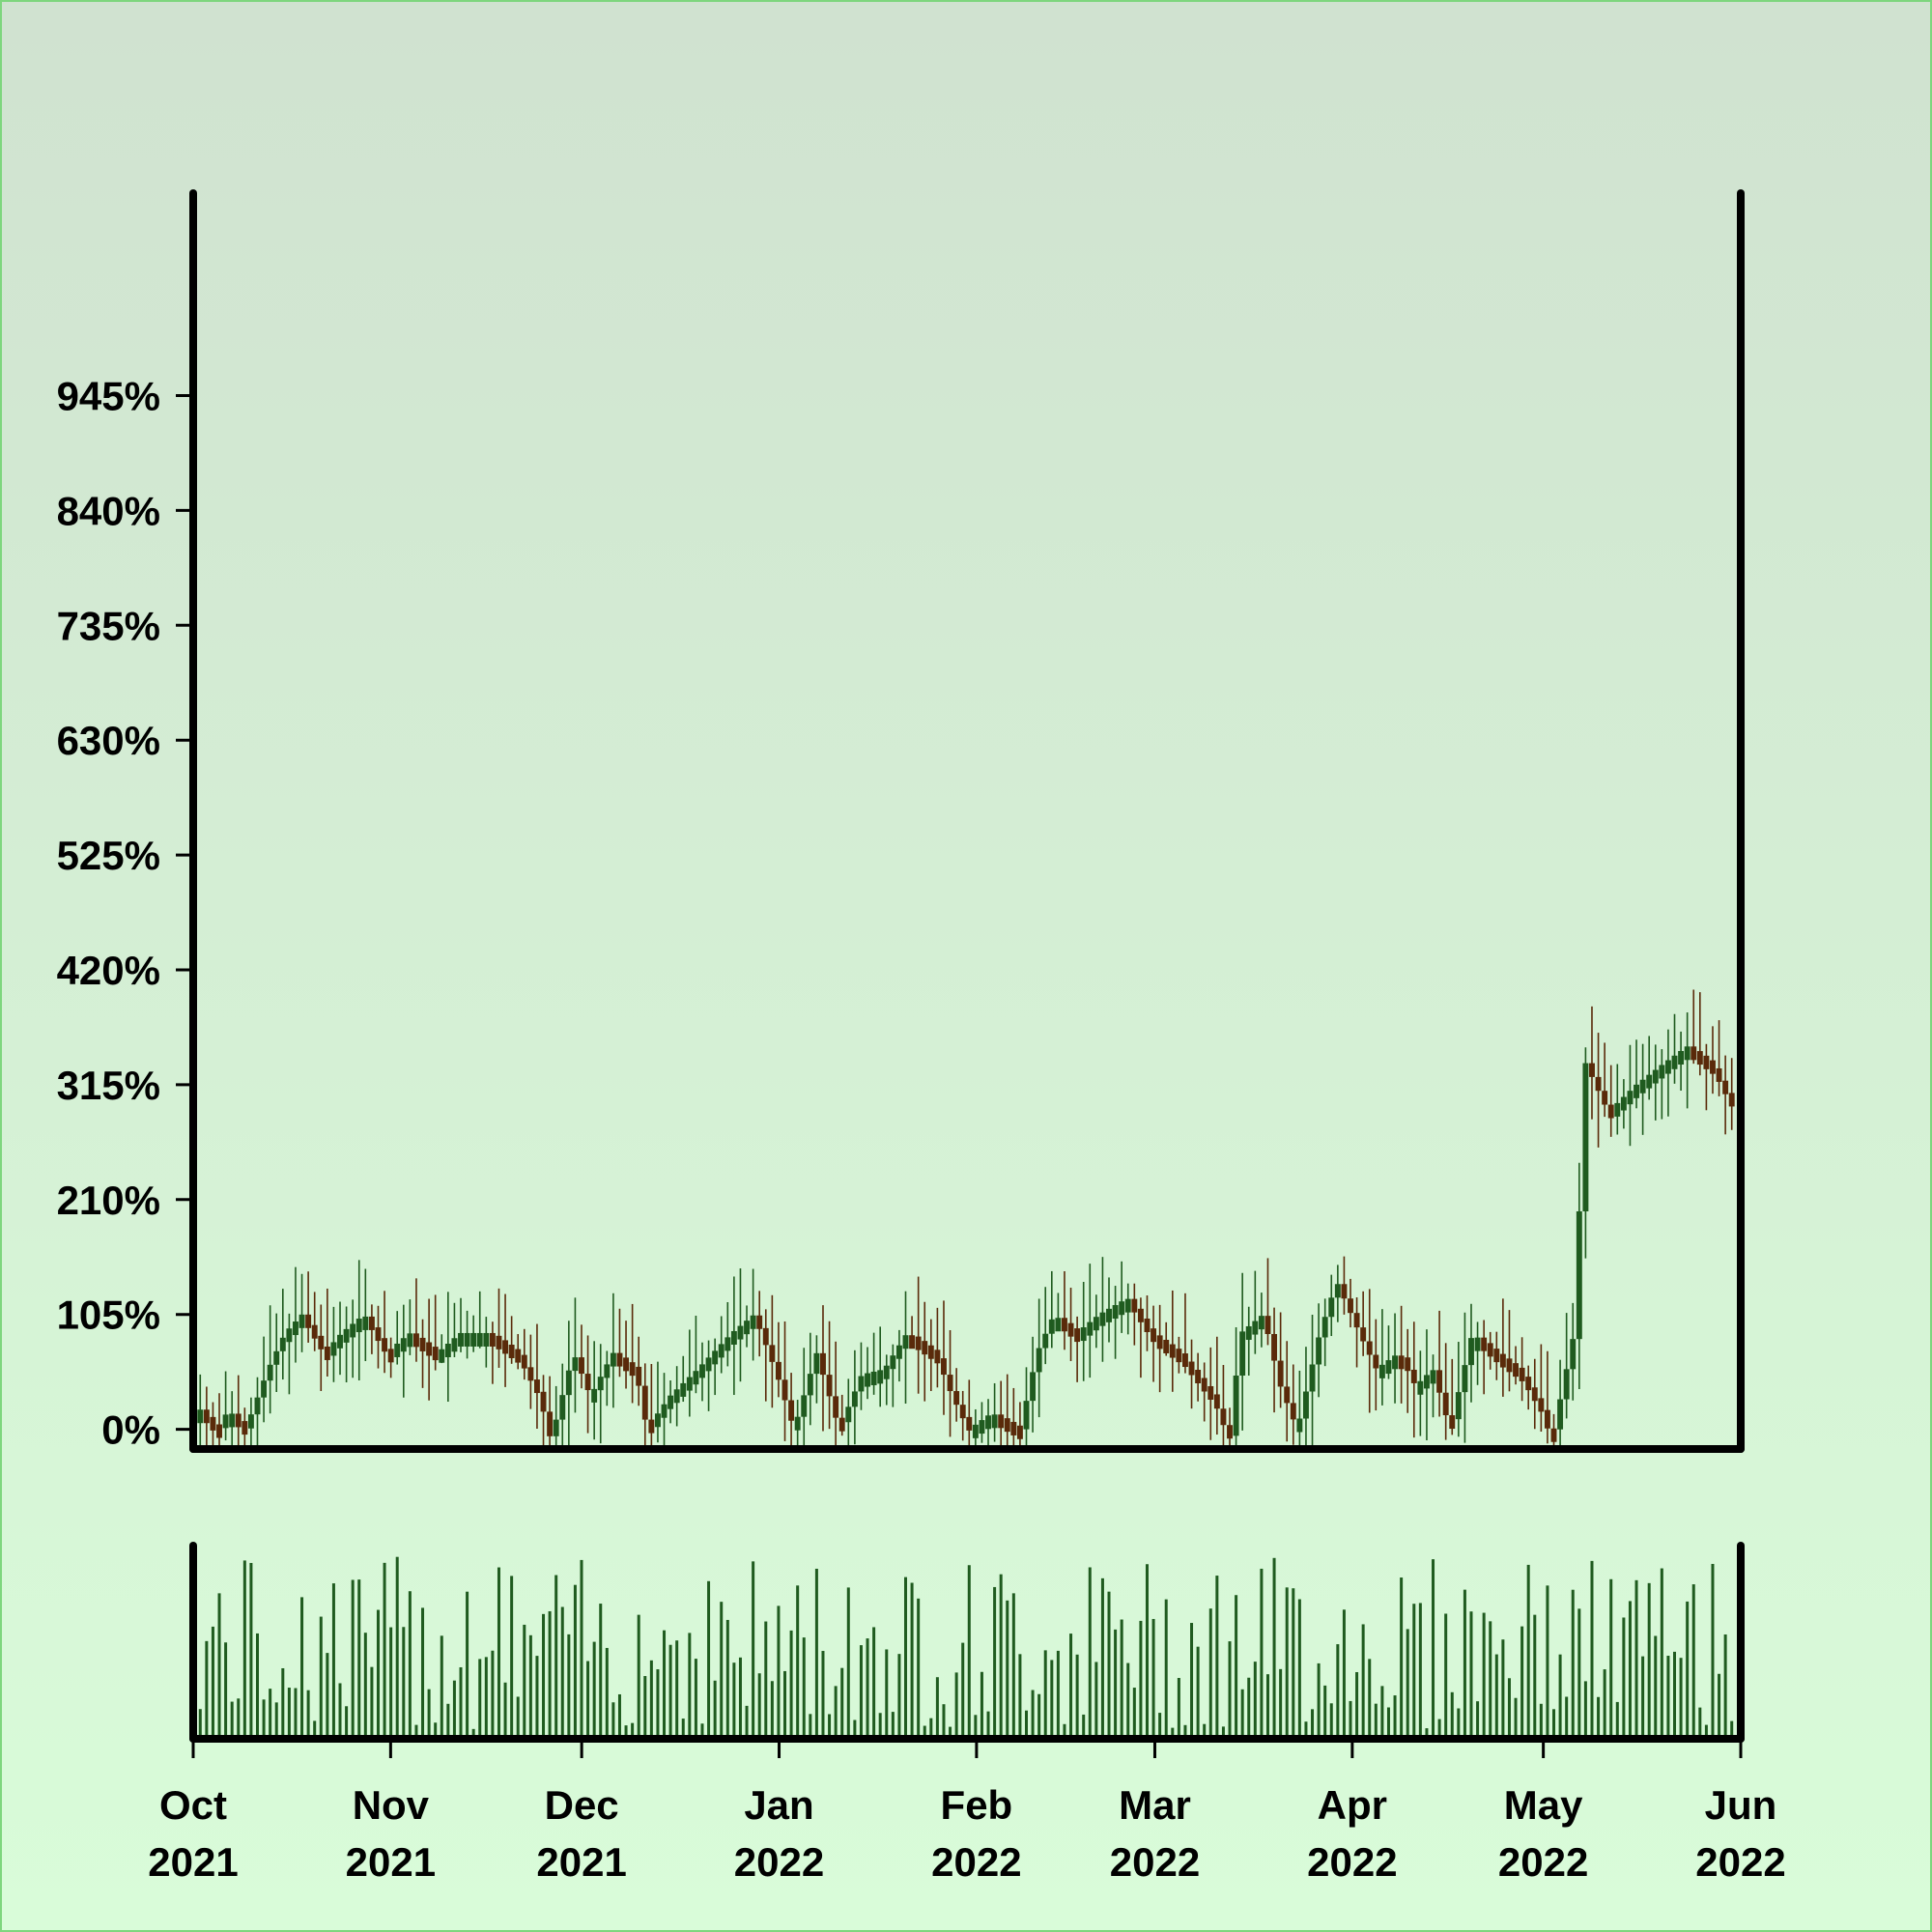 Image resolution: width=1932 pixels, height=1932 pixels. I want to click on x-tick-month: May, so click(1543, 1805).